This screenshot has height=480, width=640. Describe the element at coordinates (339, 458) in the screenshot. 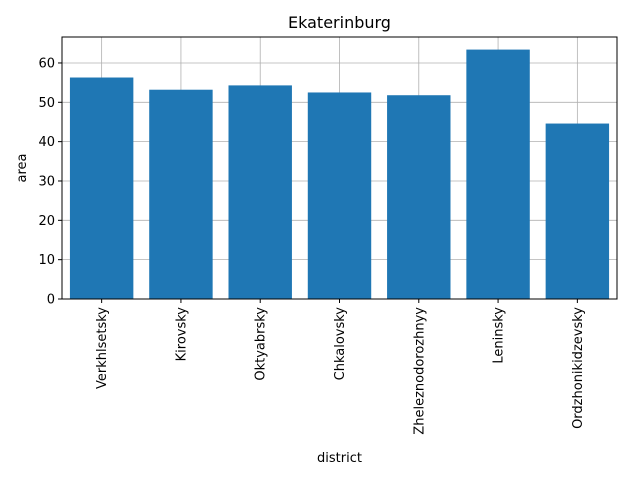

I see `x-axis-label: district` at that location.